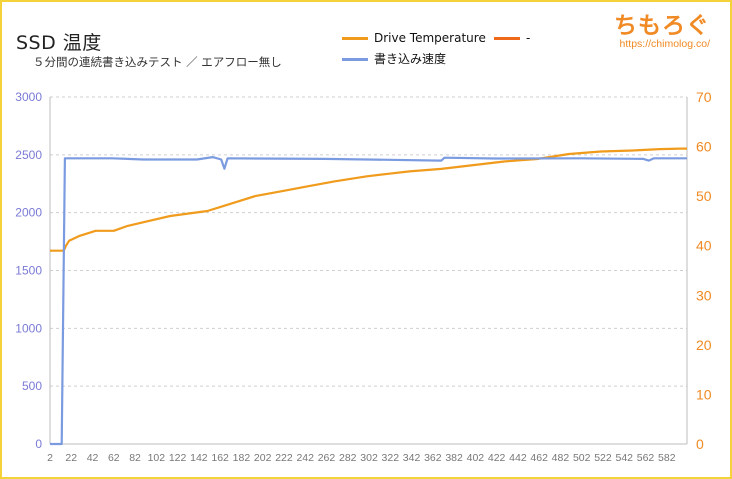 Image resolution: width=732 pixels, height=479 pixels. What do you see at coordinates (38, 444) in the screenshot?
I see `y-left-tick-label: 0` at bounding box center [38, 444].